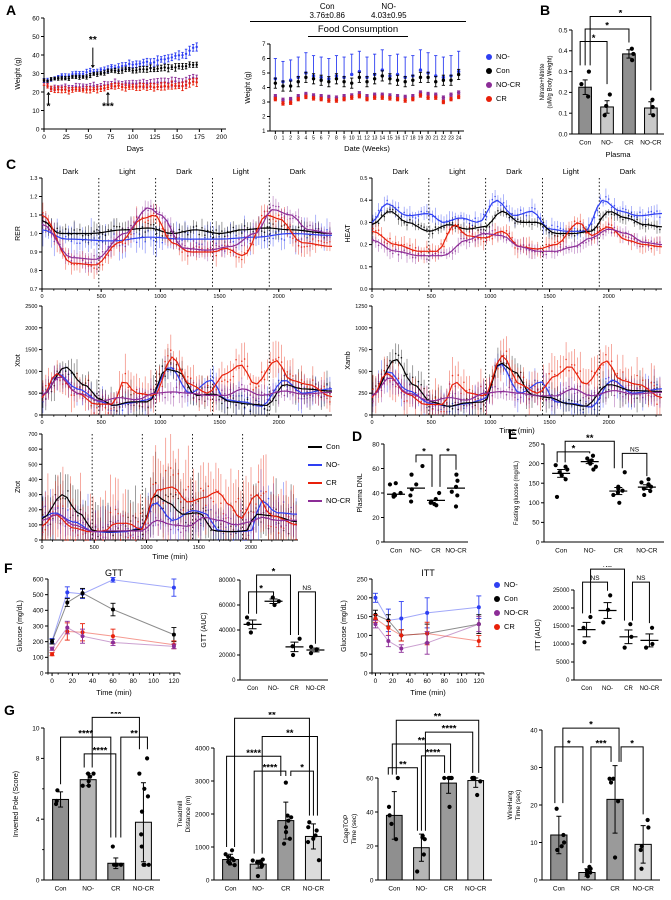 The height and width of the screenshot is (900, 671). What do you see at coordinates (313, 139) in the screenshot?
I see `svg-text: 5` at bounding box center [313, 139].